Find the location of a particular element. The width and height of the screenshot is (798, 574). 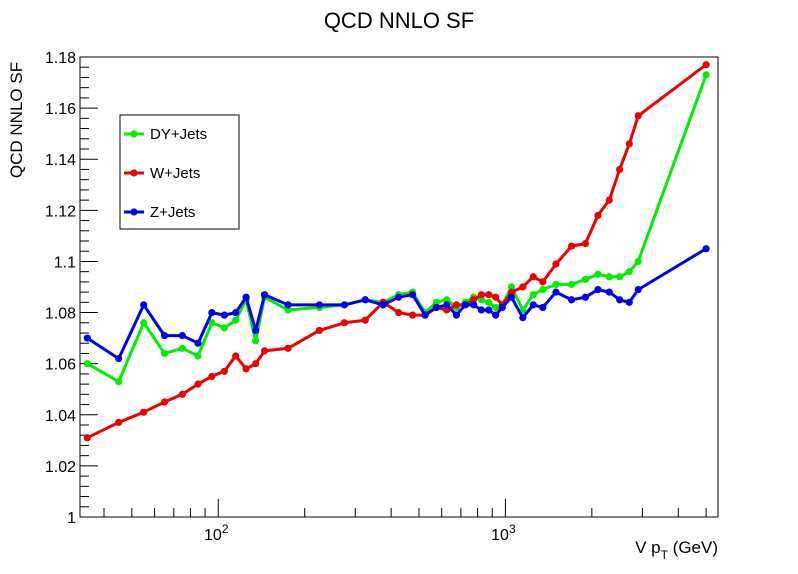

x-tick-label: 103 is located at coordinates (503, 533).